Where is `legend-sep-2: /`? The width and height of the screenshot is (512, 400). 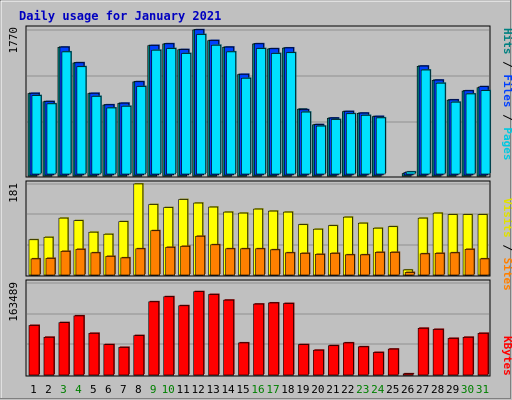
legend-sep-2: / is located at coordinates (506, 118).